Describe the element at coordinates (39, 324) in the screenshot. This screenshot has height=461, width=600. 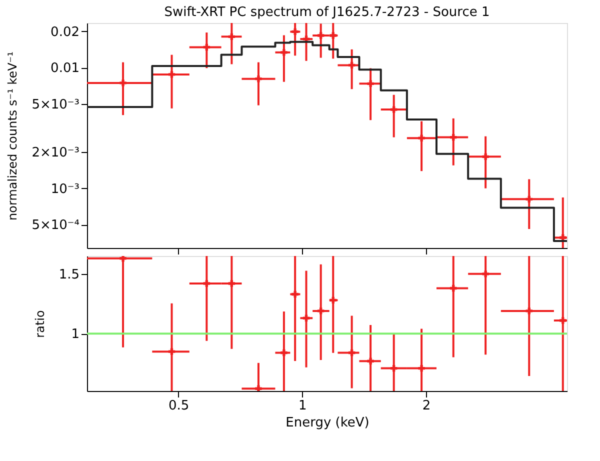
I see `y-axis-title: ratio` at that location.